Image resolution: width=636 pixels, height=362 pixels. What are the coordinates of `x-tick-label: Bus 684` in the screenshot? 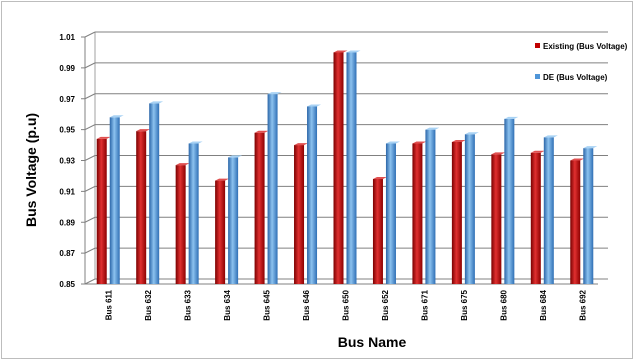 It's located at (543, 304).